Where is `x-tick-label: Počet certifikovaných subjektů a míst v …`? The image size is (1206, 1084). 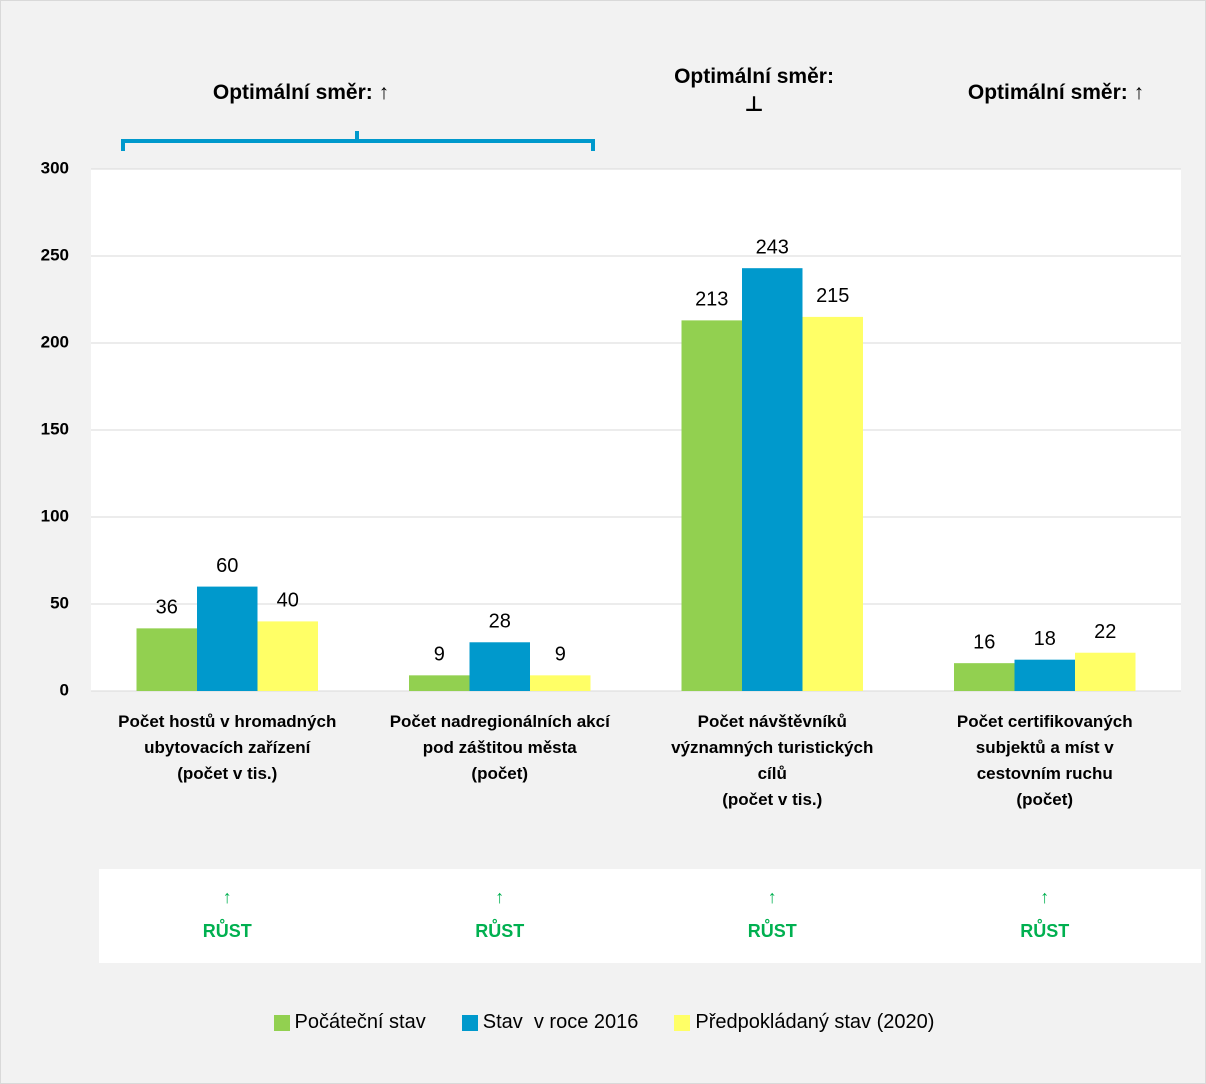
x-tick-label: Počet certifikovaných subjektů a míst v … is located at coordinates (1044, 760).